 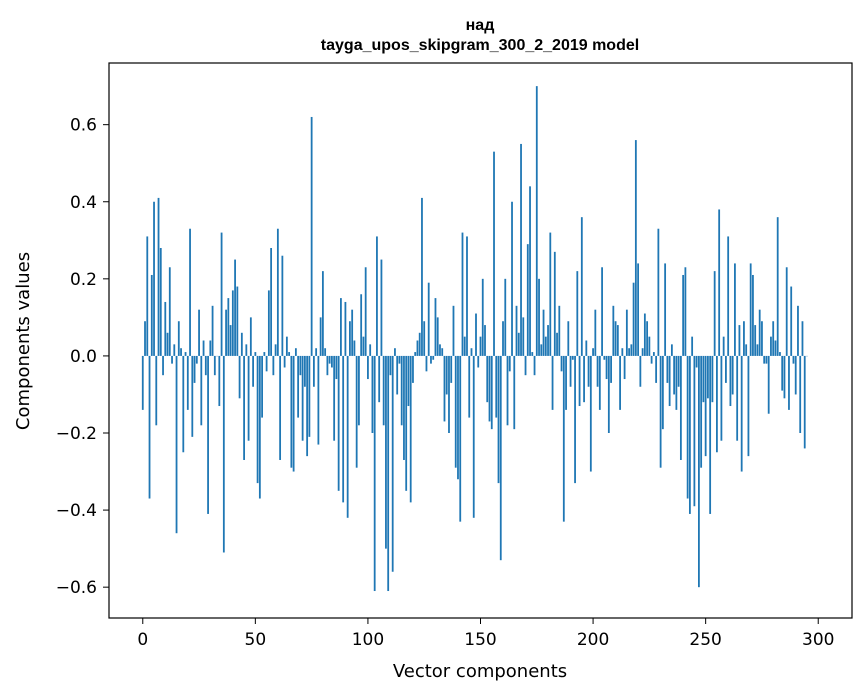 I want to click on y-axis-ticks: −0.6 −0.4 −0.2 0.0 0.2 0.4 0.6, so click(x=82, y=357).